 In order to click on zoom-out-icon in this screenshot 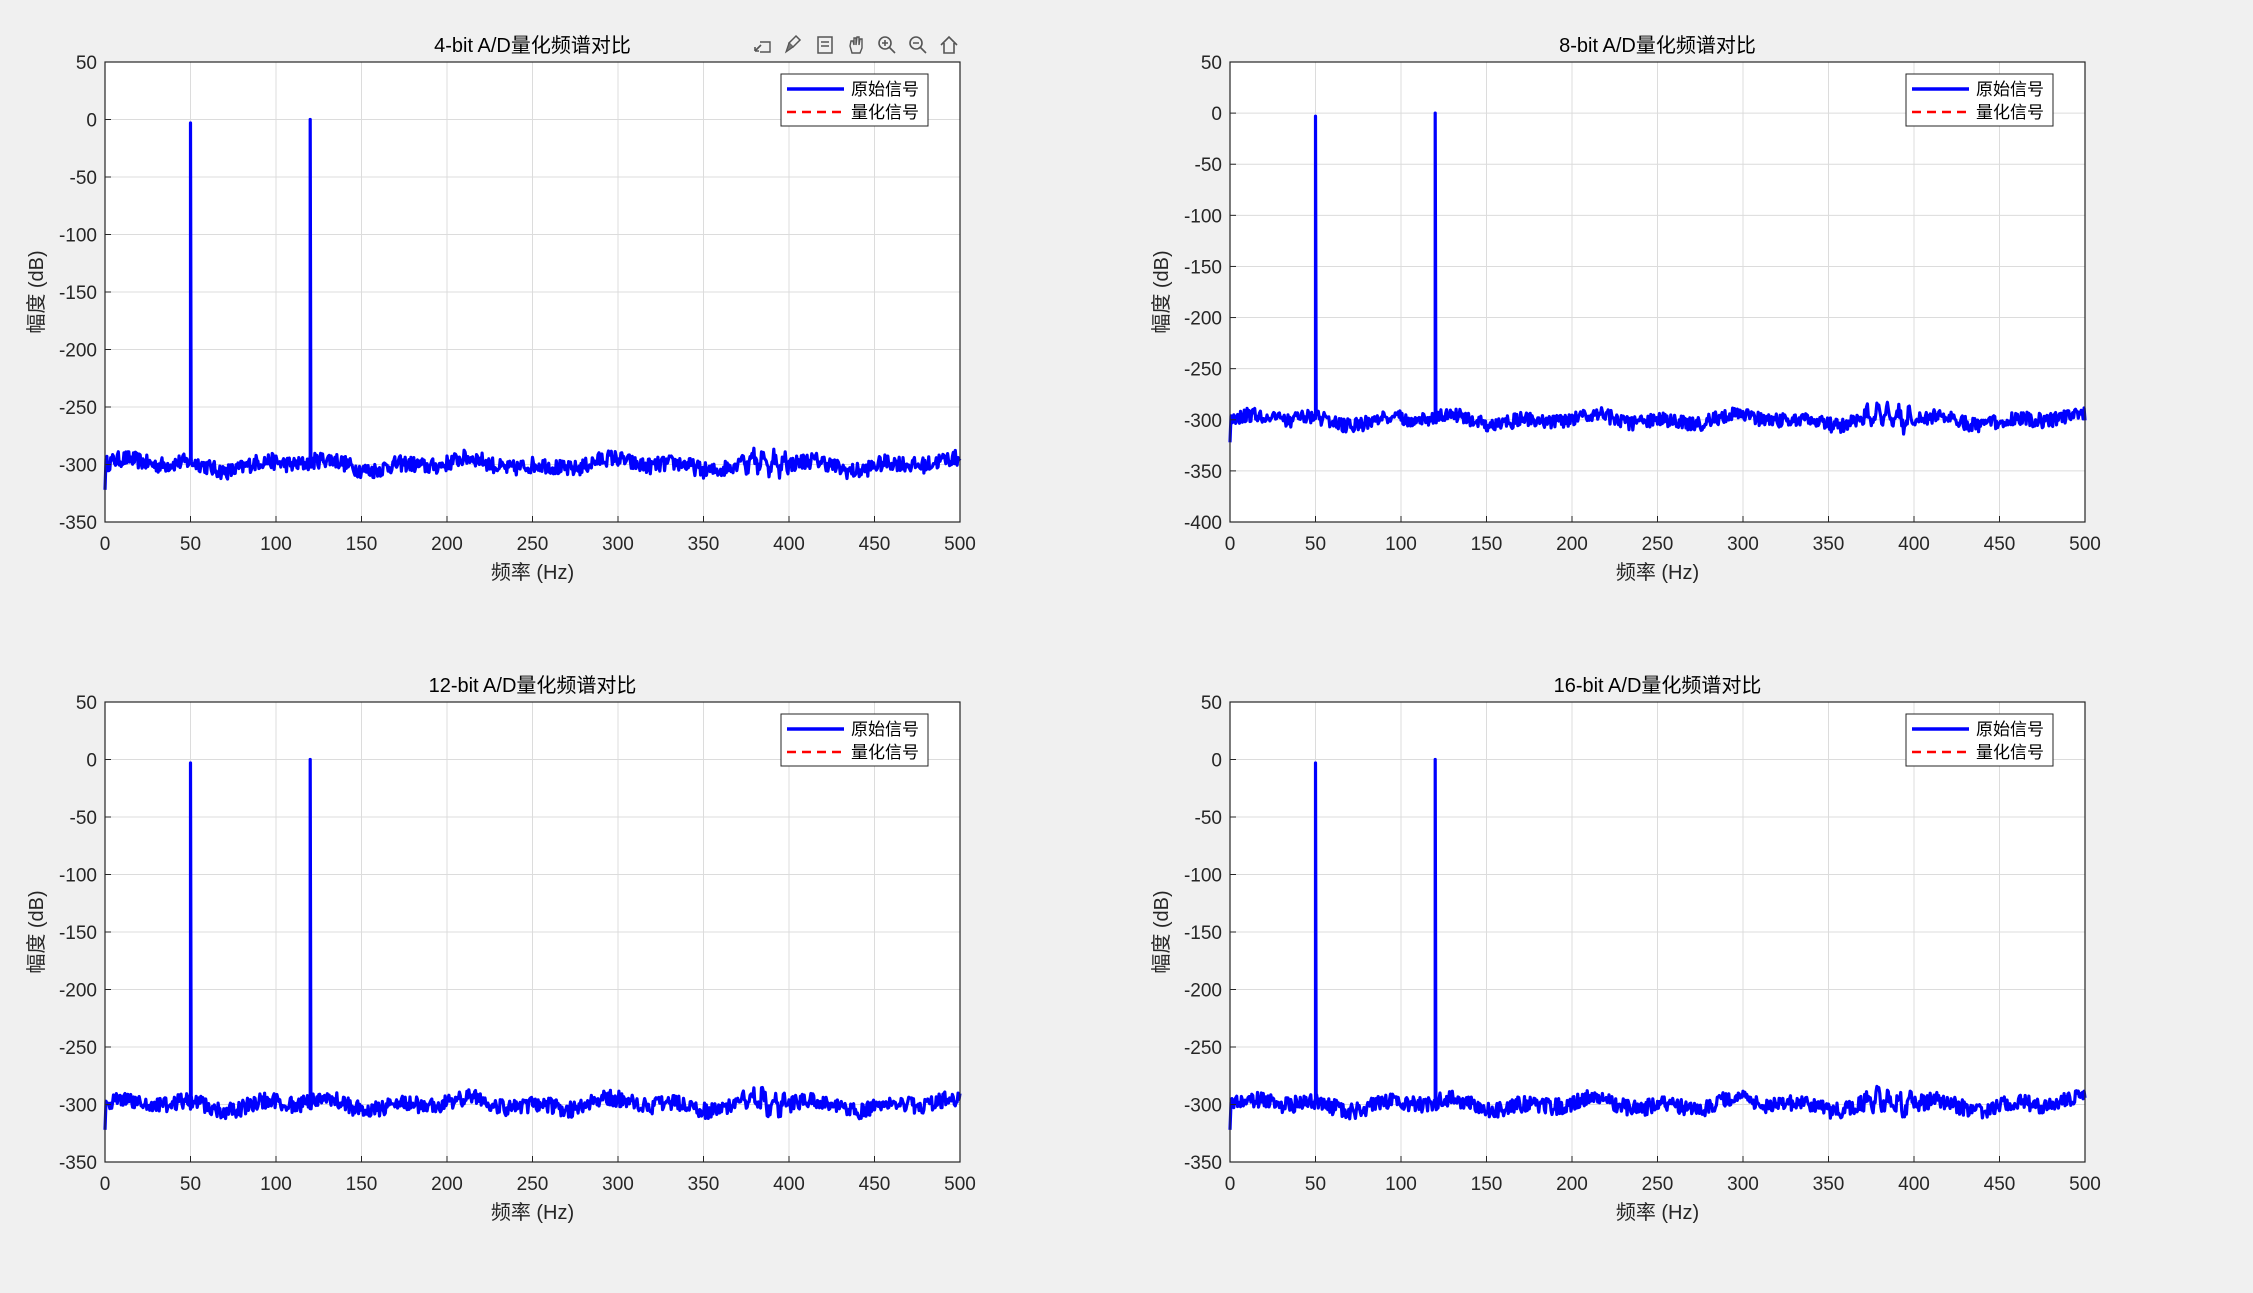, I will do `click(917, 45)`.